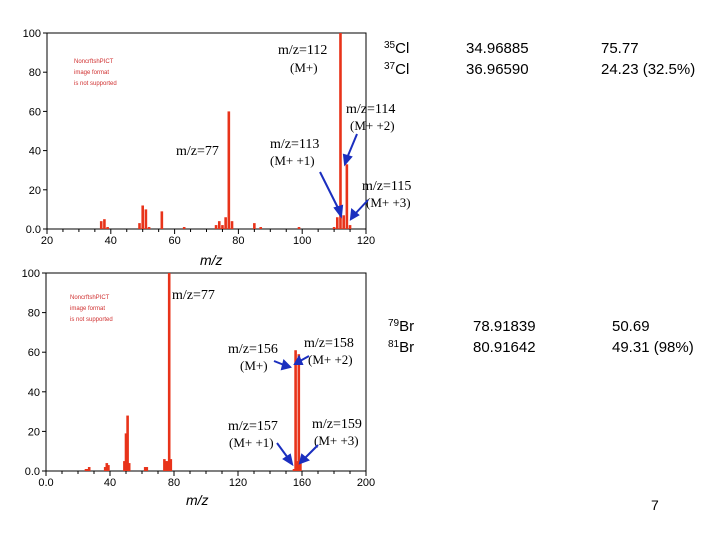 The height and width of the screenshot is (540, 720). What do you see at coordinates (294, 144) in the screenshot?
I see `annotation-line: m/z=113` at bounding box center [294, 144].